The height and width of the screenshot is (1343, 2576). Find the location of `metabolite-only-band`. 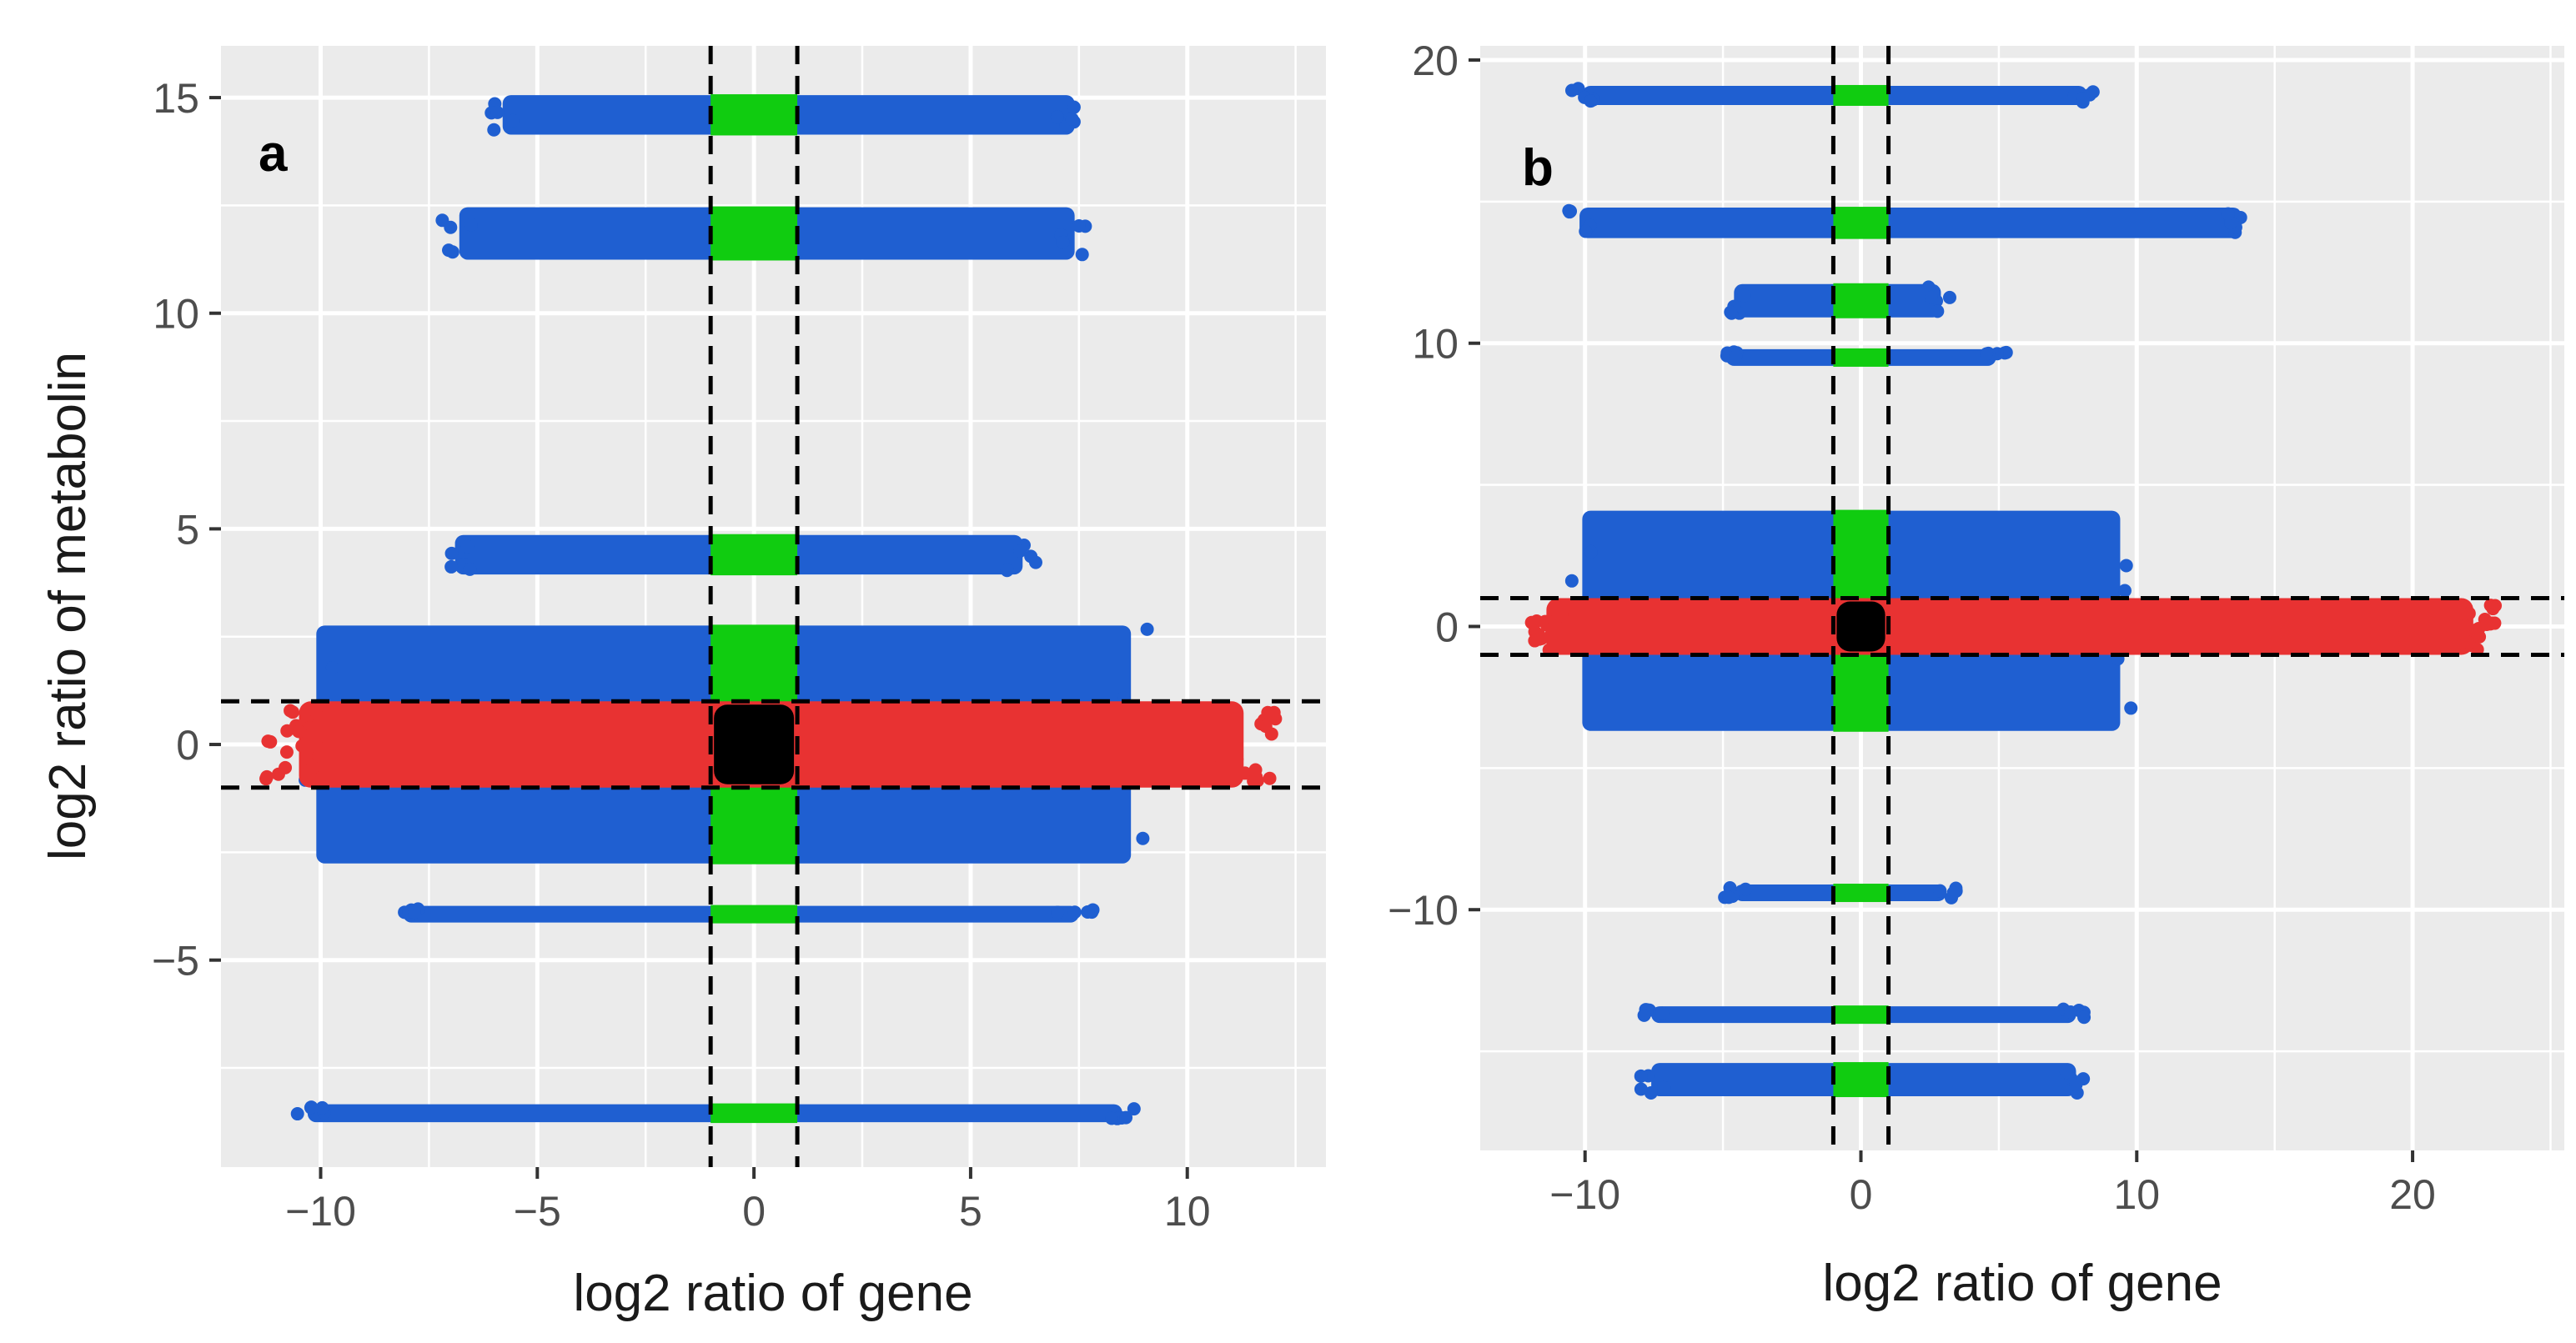

metabolite-only-band is located at coordinates (2009, 626).